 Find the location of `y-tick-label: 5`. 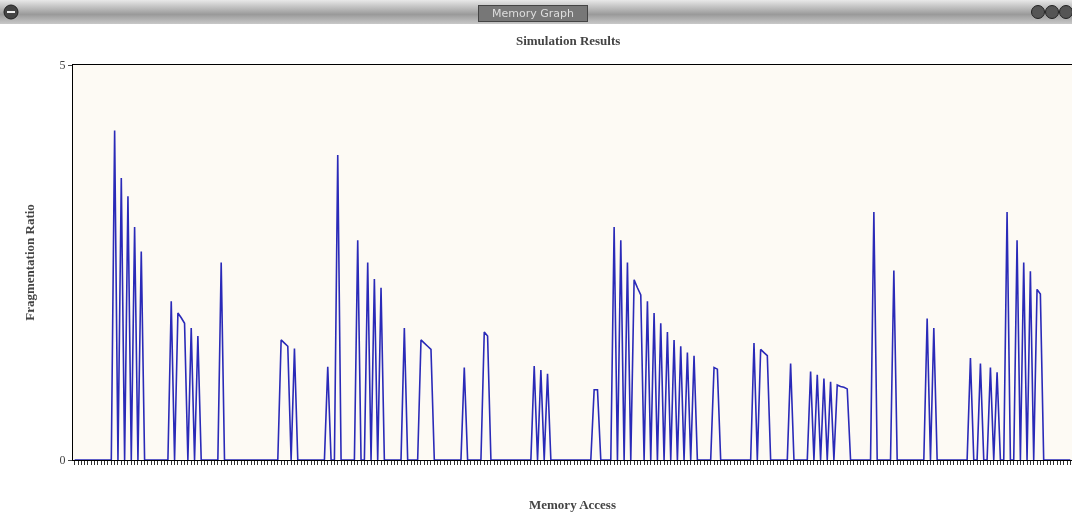

y-tick-label: 5 is located at coordinates (62, 65).